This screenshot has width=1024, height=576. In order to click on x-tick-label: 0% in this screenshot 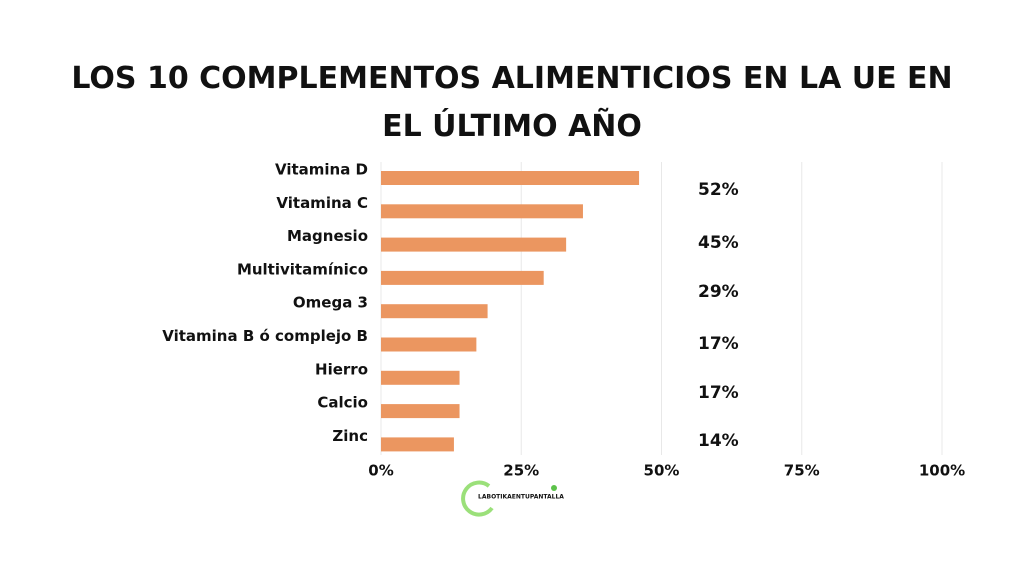, I will do `click(380, 471)`.